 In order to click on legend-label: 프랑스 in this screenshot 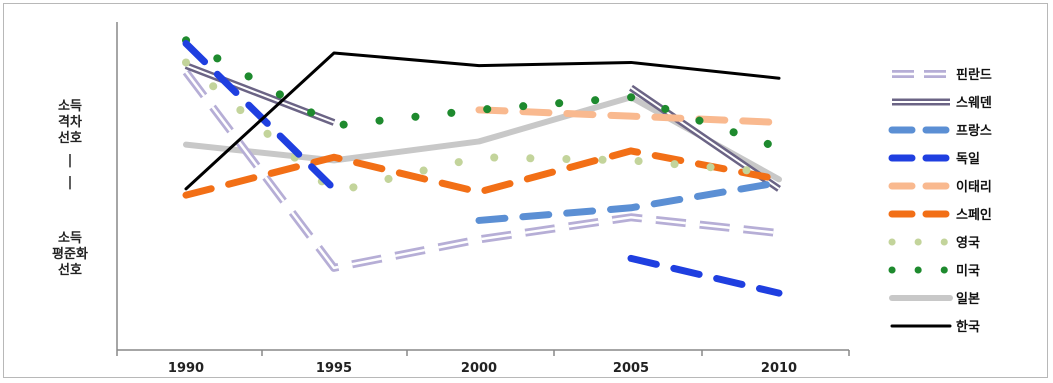, I will do `click(974, 131)`.